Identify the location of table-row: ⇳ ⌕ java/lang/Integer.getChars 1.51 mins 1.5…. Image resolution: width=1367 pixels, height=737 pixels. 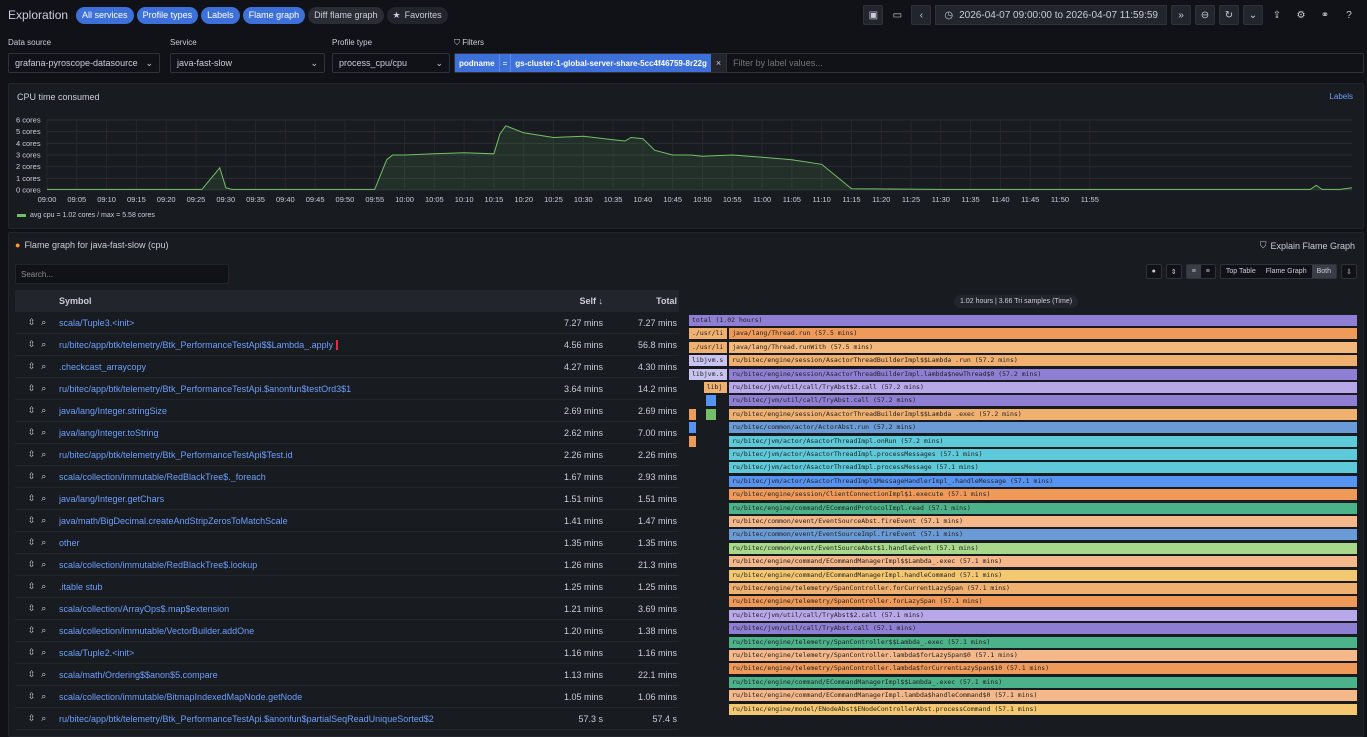
(347, 499).